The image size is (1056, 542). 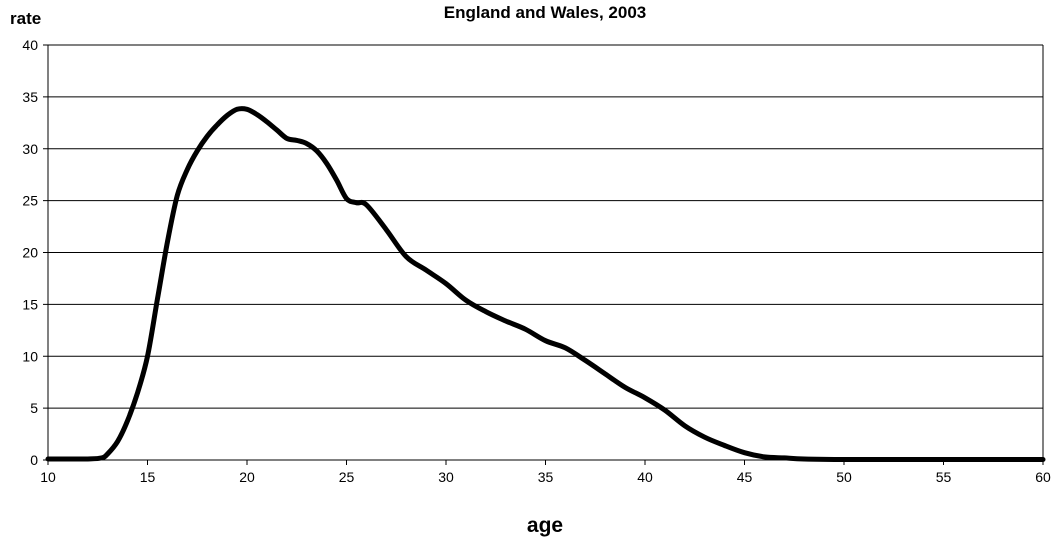 What do you see at coordinates (545, 525) in the screenshot?
I see `x-axis-label: age` at bounding box center [545, 525].